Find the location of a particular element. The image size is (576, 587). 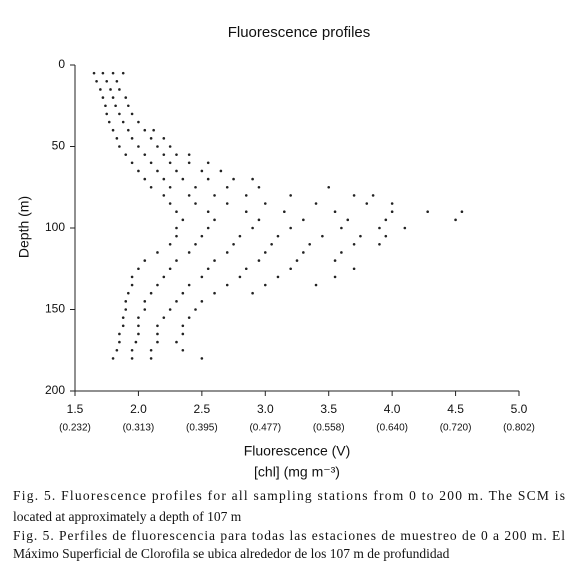

x-secondary-label: (0.558) is located at coordinates (329, 428).